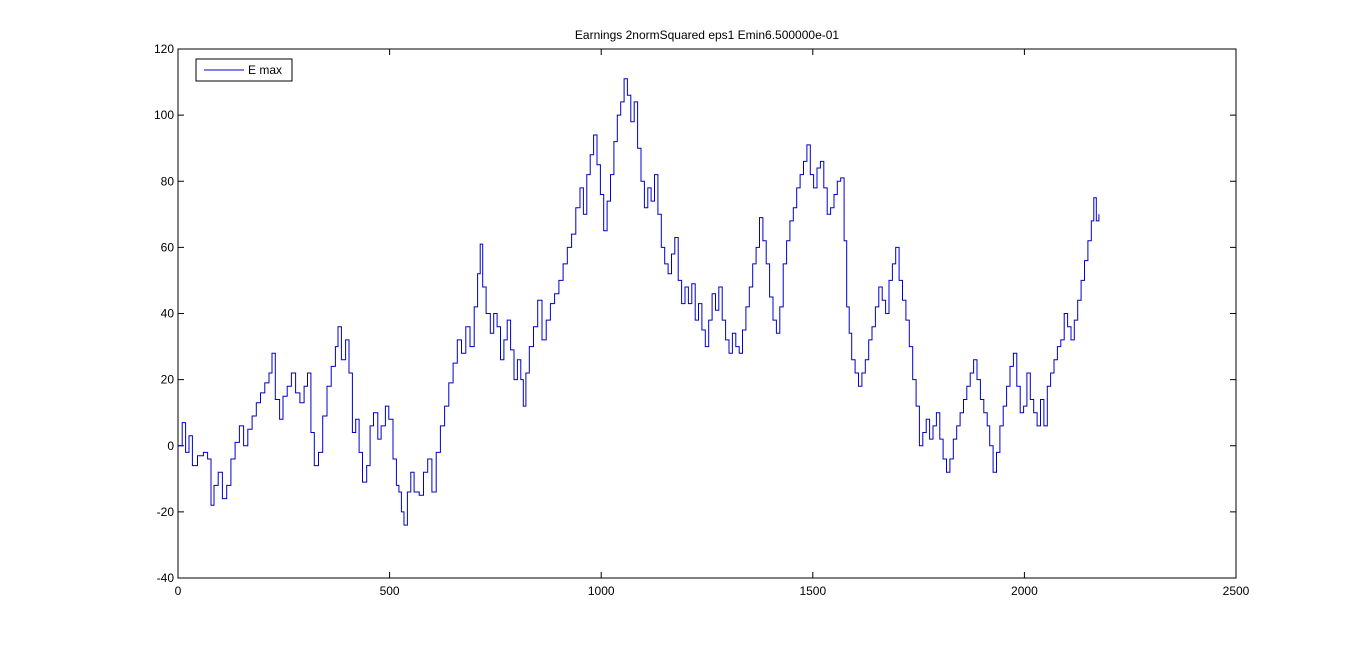  What do you see at coordinates (168, 314) in the screenshot?
I see `y-tick-label: 40` at bounding box center [168, 314].